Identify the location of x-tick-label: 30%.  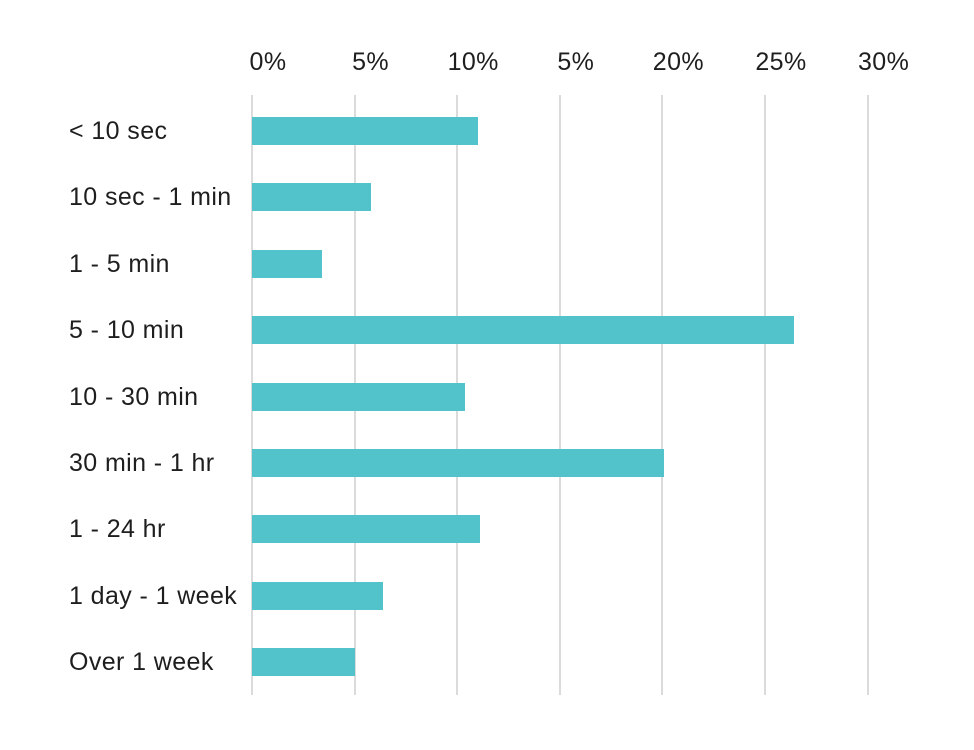
(883, 62).